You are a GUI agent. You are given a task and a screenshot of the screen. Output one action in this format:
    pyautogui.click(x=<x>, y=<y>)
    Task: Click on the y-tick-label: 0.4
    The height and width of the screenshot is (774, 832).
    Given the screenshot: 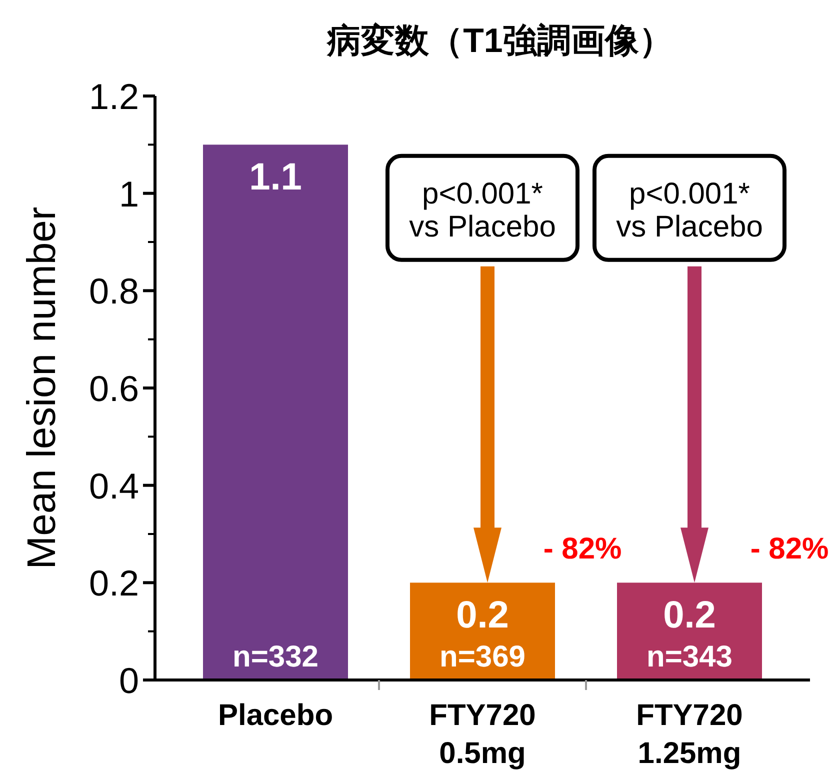 What is the action you would take?
    pyautogui.click(x=113, y=485)
    